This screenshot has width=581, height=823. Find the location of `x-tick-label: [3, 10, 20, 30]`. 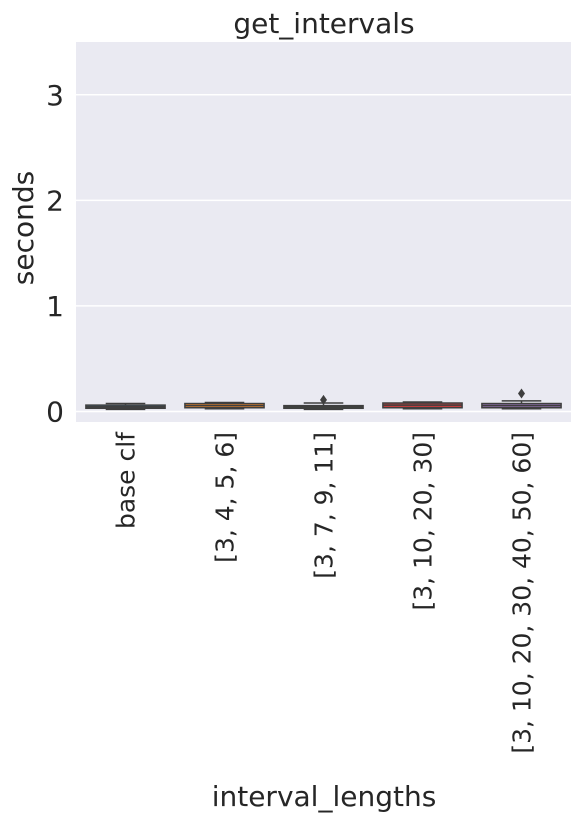

x-tick-label: [3, 10, 20, 30] is located at coordinates (423, 521).